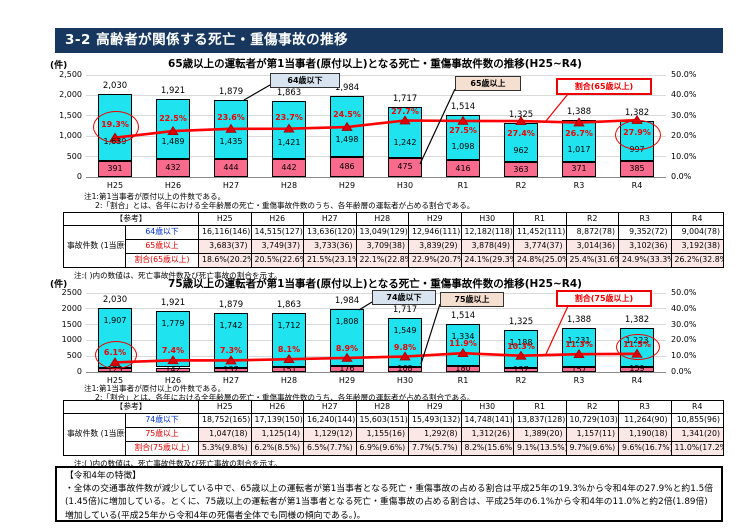 This screenshot has height=530, width=750. I want to click on value-cell: 15,603(151), so click(382, 420).